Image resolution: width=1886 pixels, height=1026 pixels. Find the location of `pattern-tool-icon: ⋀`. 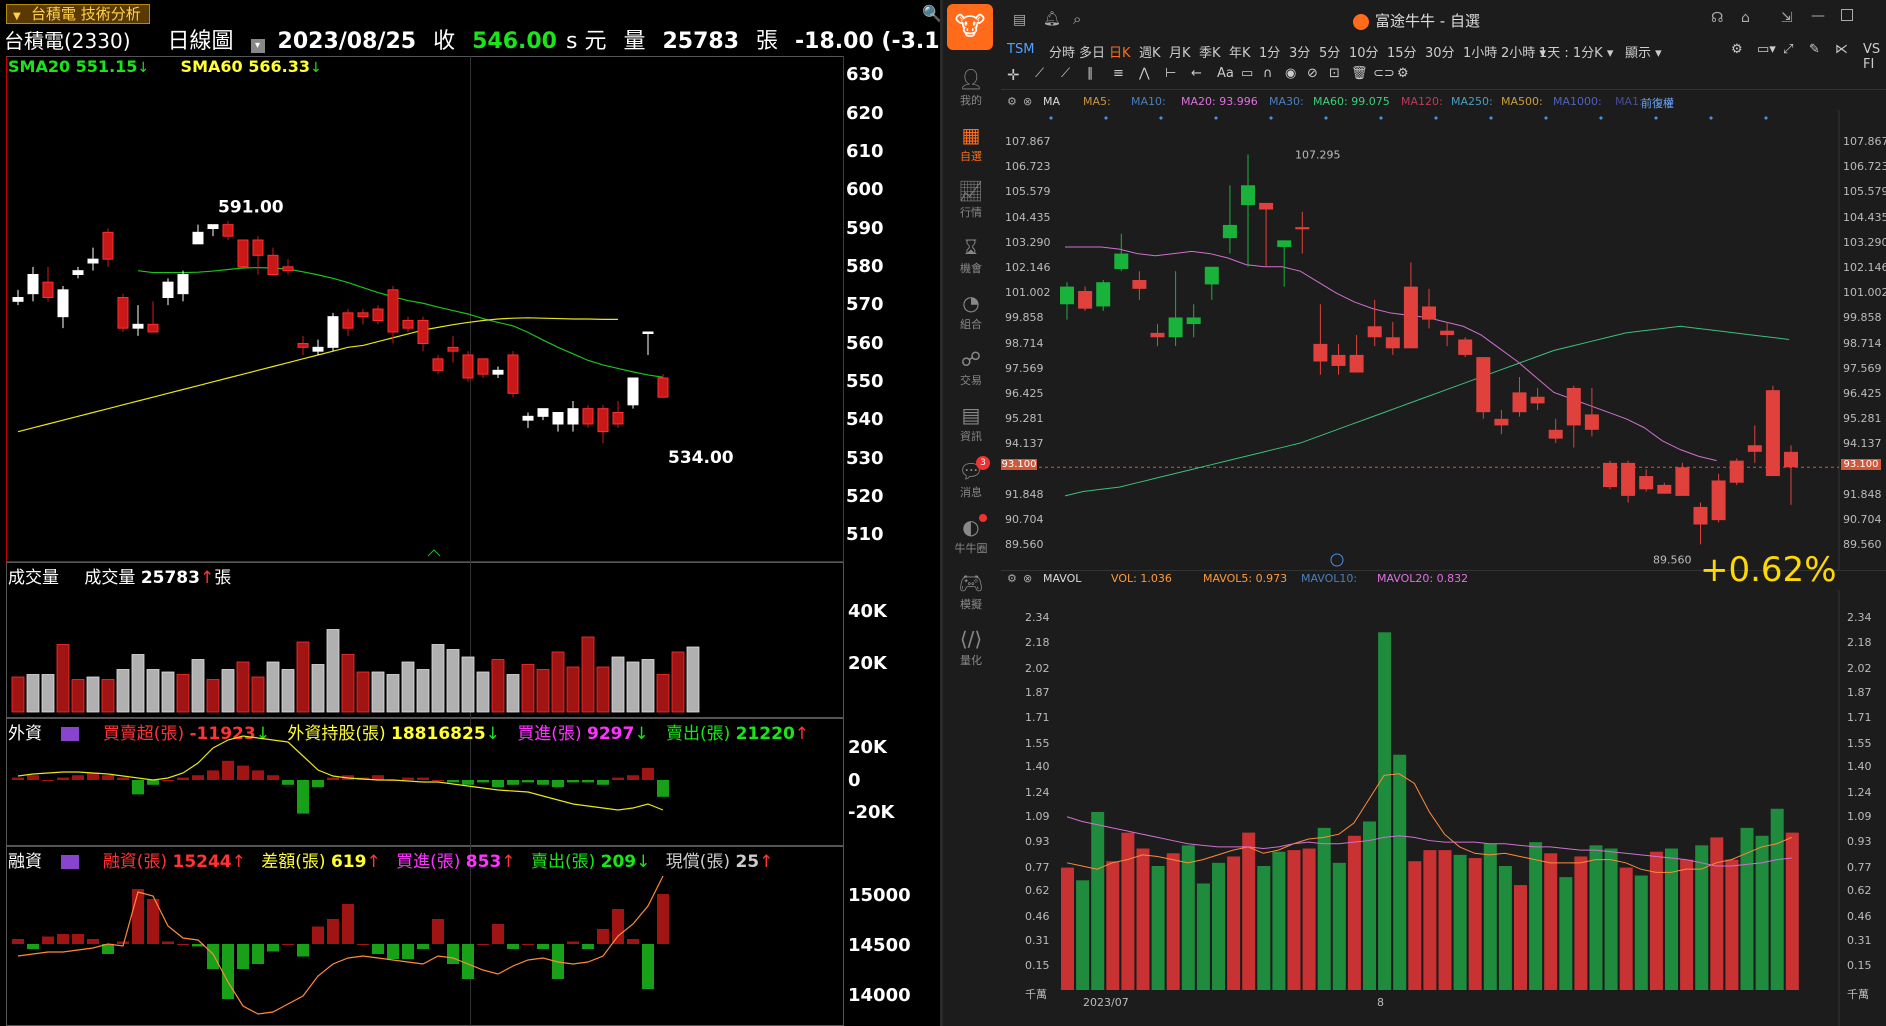

pattern-tool-icon: ⋀ is located at coordinates (1144, 73).